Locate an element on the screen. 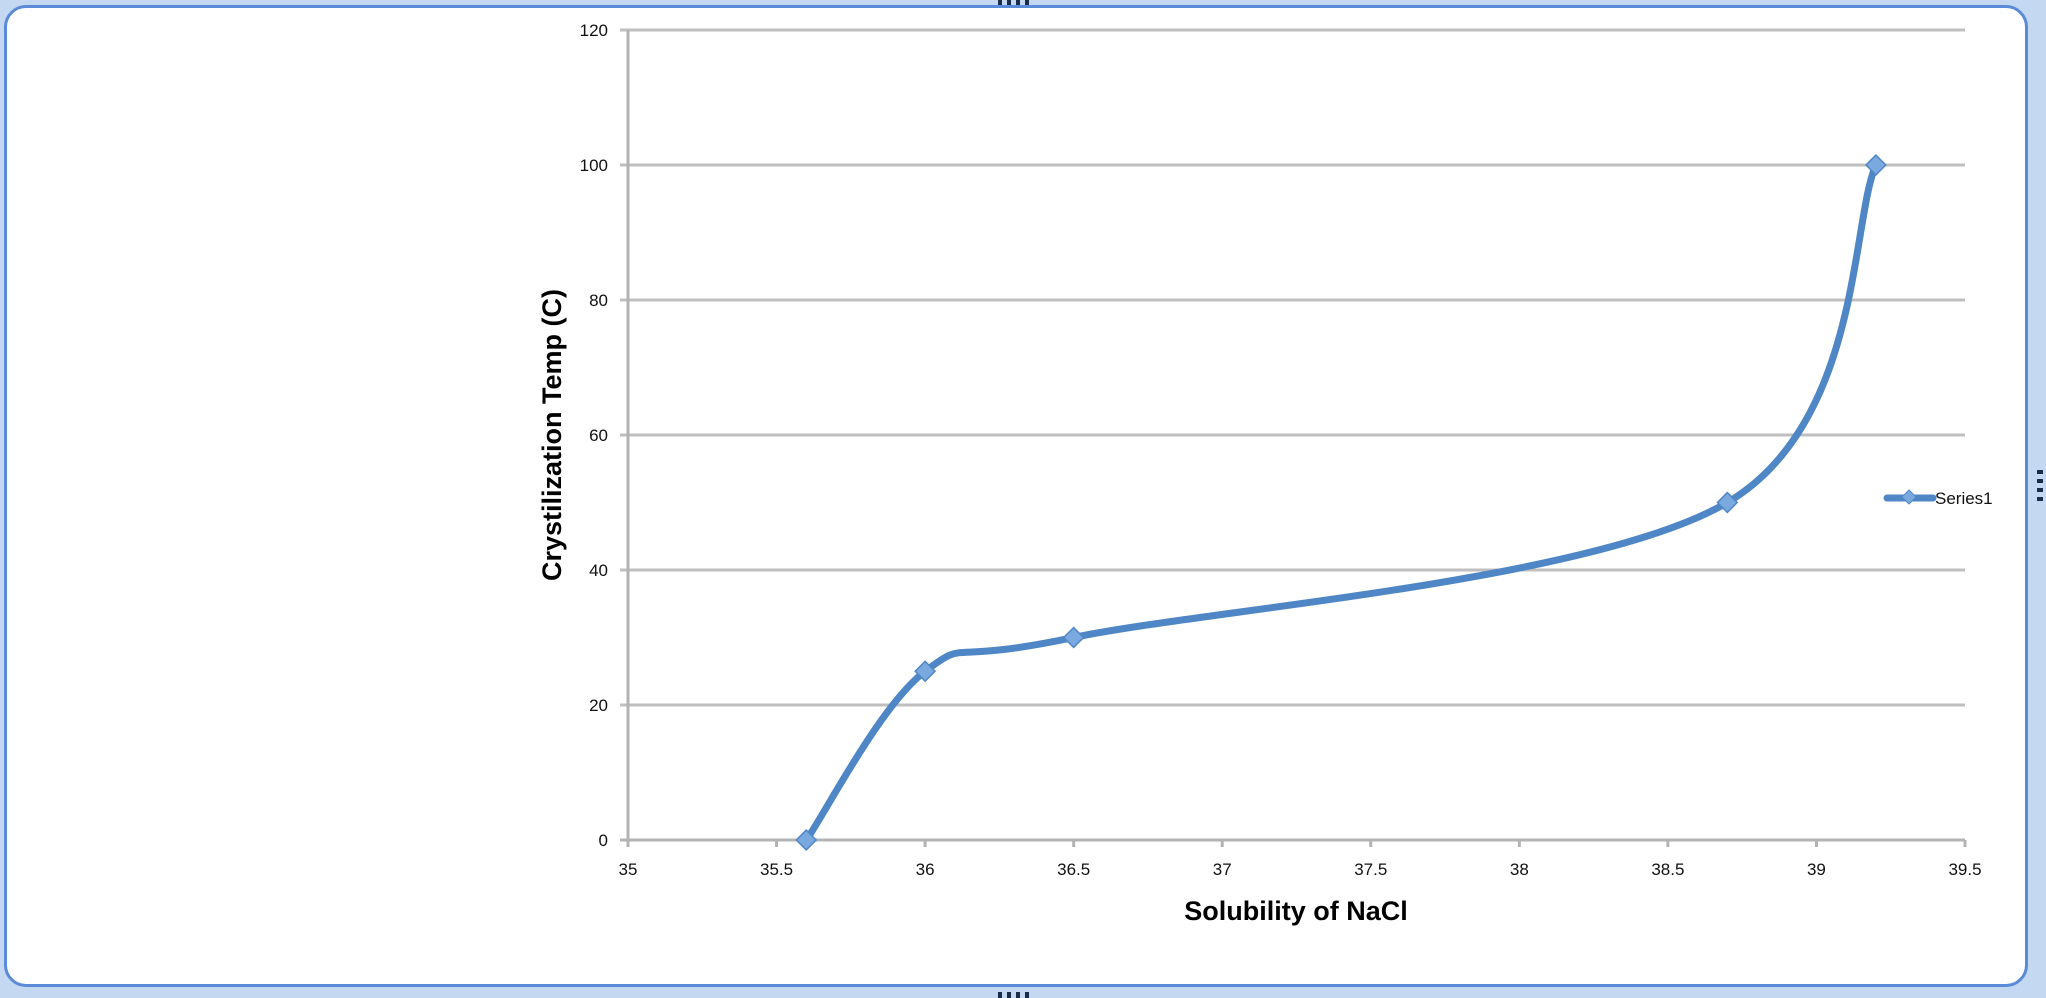 This screenshot has height=998, width=2046. x-tick-label: 38 is located at coordinates (1519, 869).